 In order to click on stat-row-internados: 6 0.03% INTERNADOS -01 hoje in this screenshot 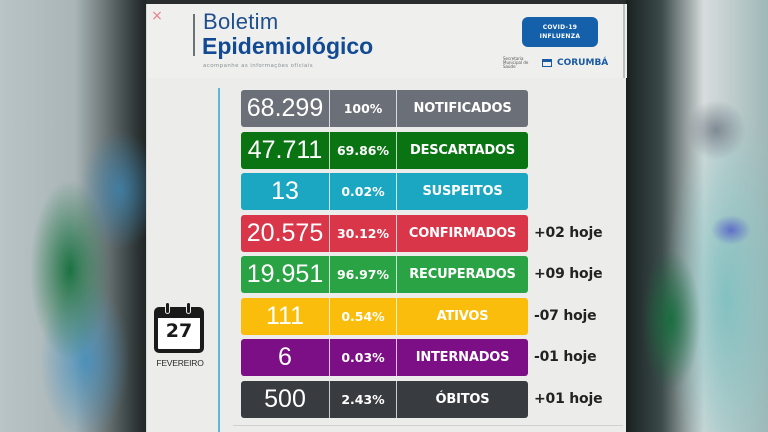, I will do `click(441, 357)`.